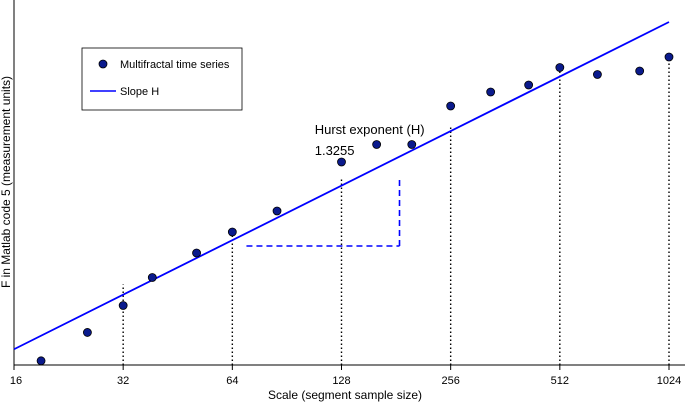  What do you see at coordinates (560, 381) in the screenshot?
I see `x-tick-label-512: 512` at bounding box center [560, 381].